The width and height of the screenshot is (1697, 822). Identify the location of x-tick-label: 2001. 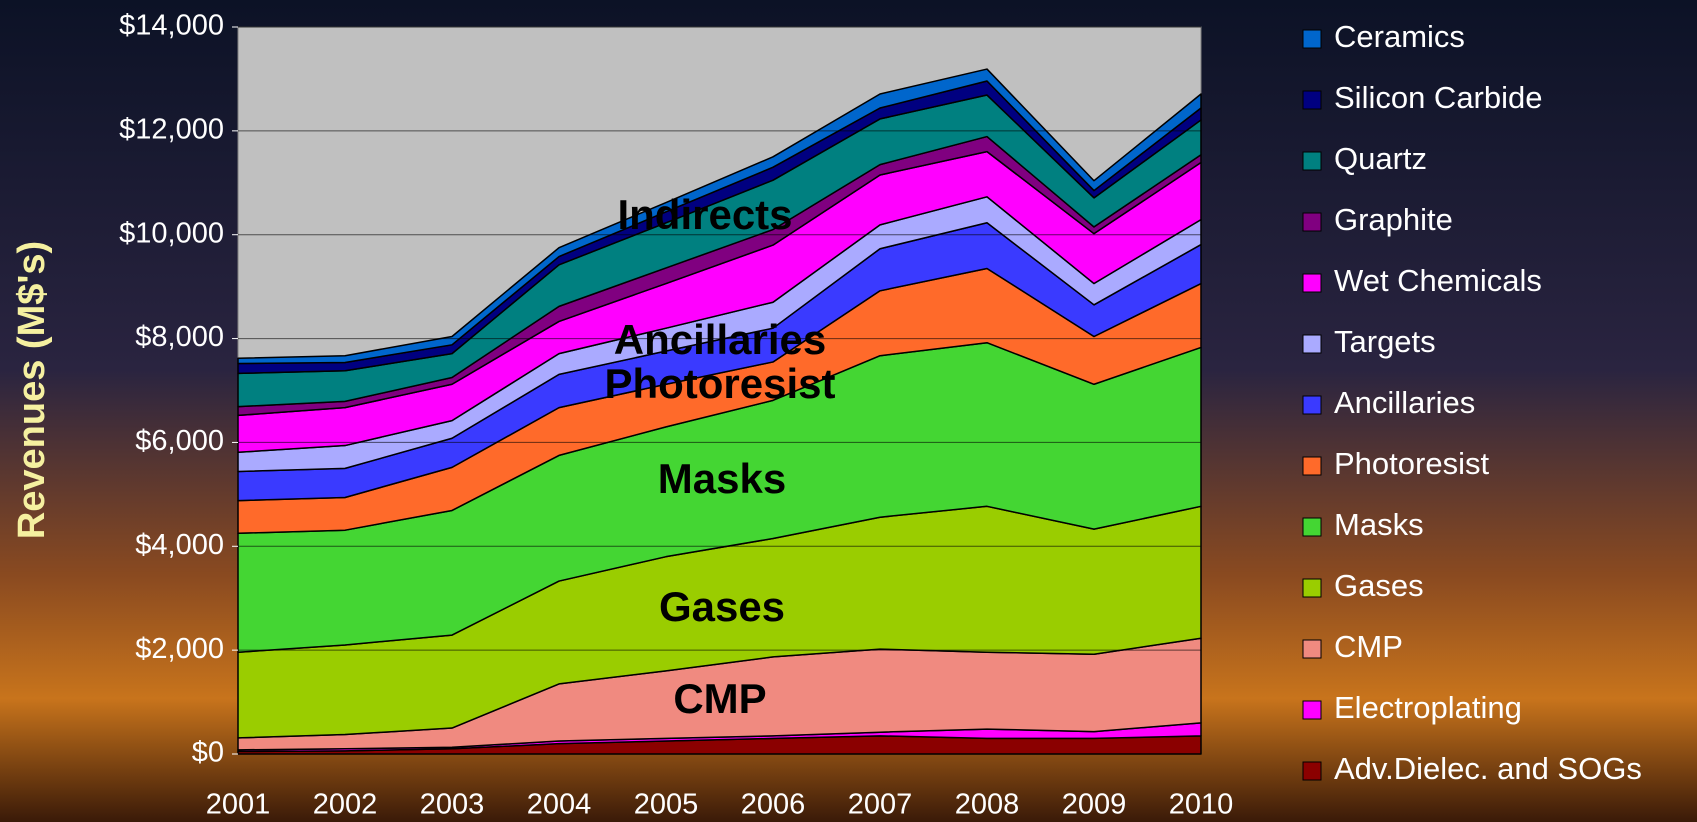
(238, 805).